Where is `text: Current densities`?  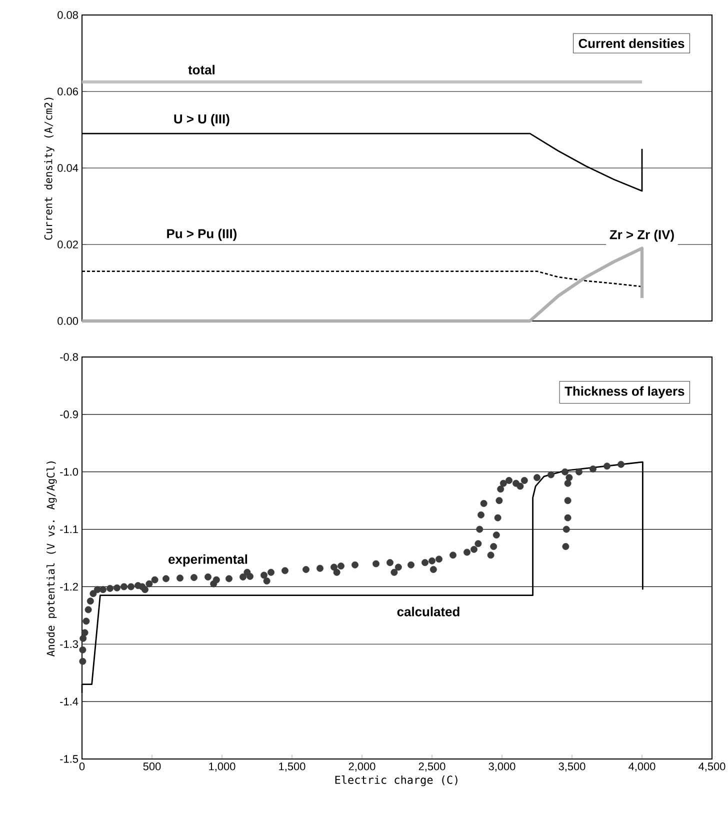 text: Current densities is located at coordinates (631, 43).